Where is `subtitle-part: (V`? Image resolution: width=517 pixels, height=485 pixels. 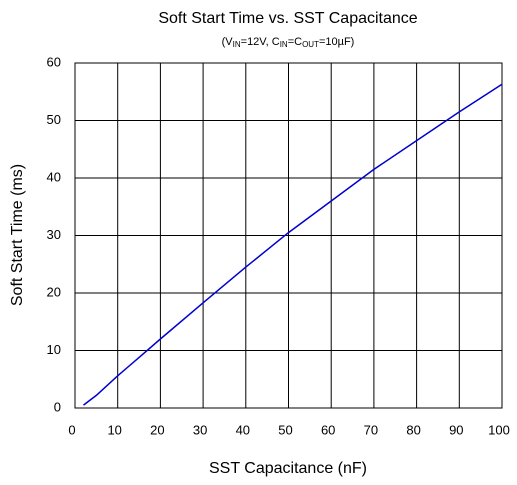
subtitle-part: (V is located at coordinates (228, 42).